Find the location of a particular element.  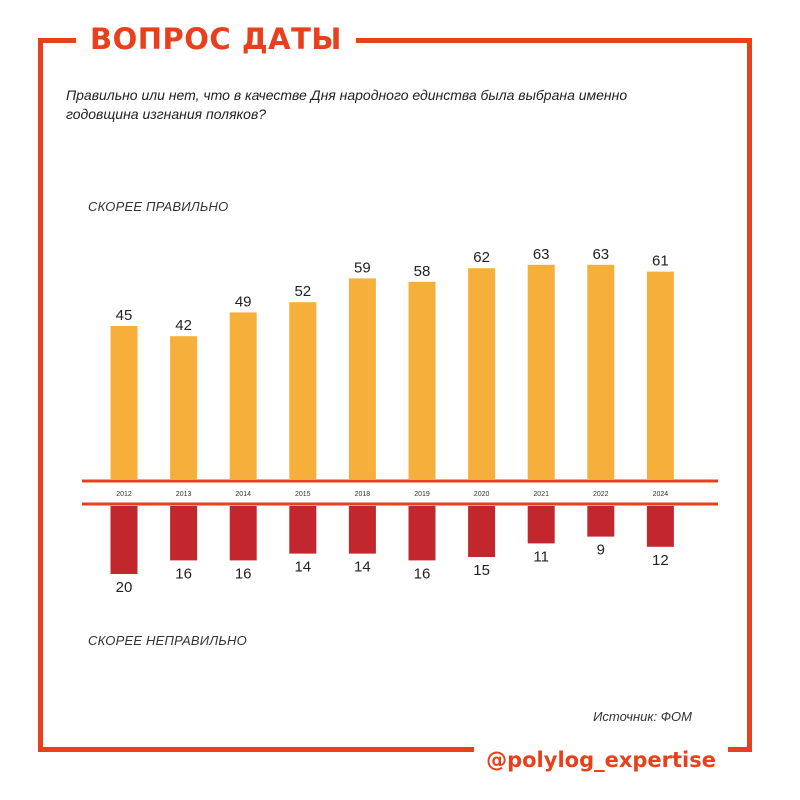

bar-negative-2015 is located at coordinates (303, 530).